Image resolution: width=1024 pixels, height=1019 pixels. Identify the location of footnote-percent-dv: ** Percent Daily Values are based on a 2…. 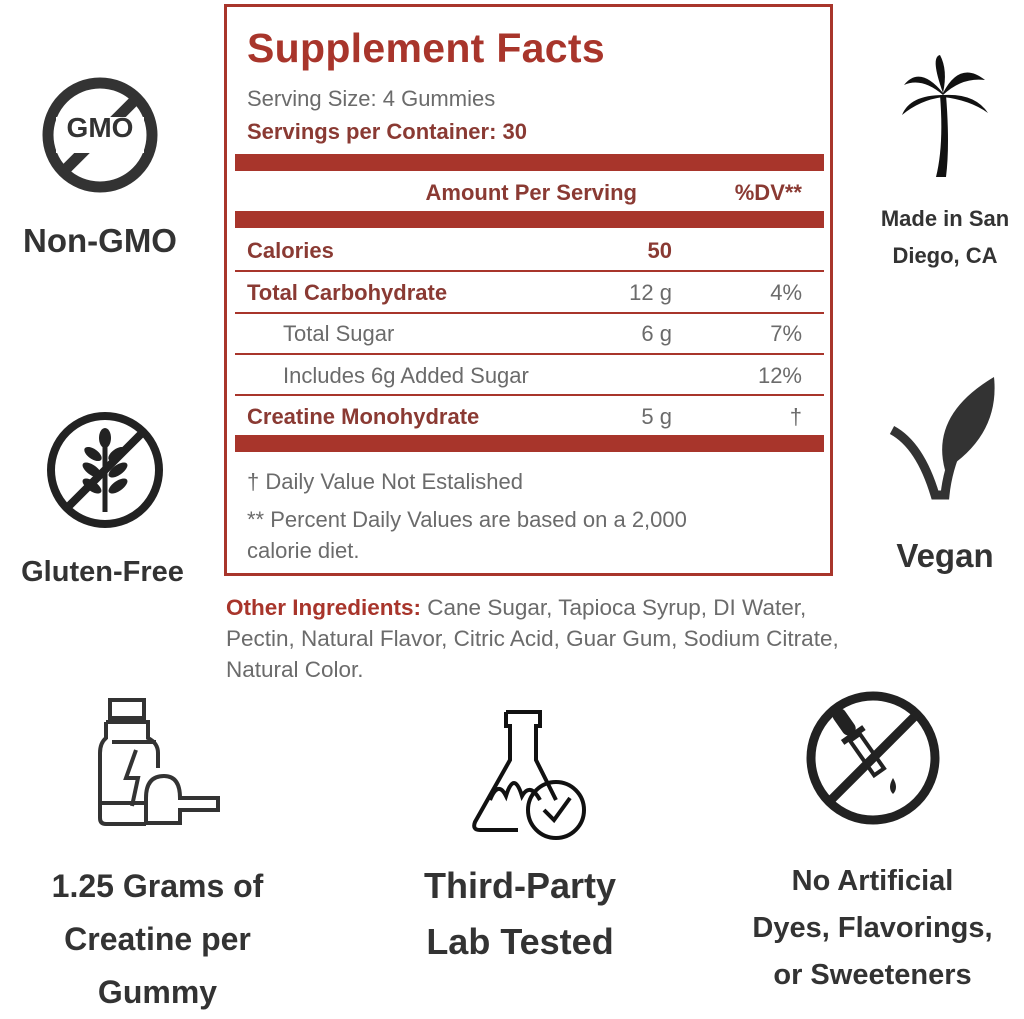
(467, 535).